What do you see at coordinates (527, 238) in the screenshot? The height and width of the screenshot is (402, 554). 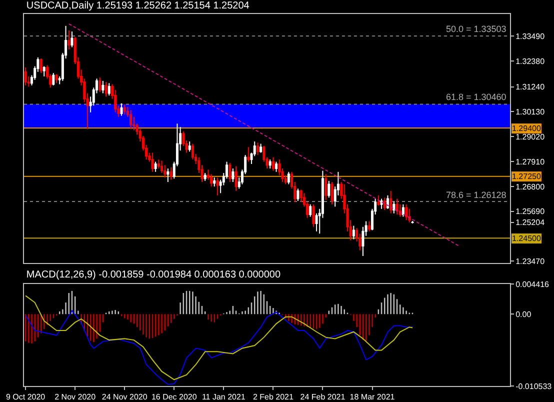 I see `ref-line-label: 1.24500` at bounding box center [527, 238].